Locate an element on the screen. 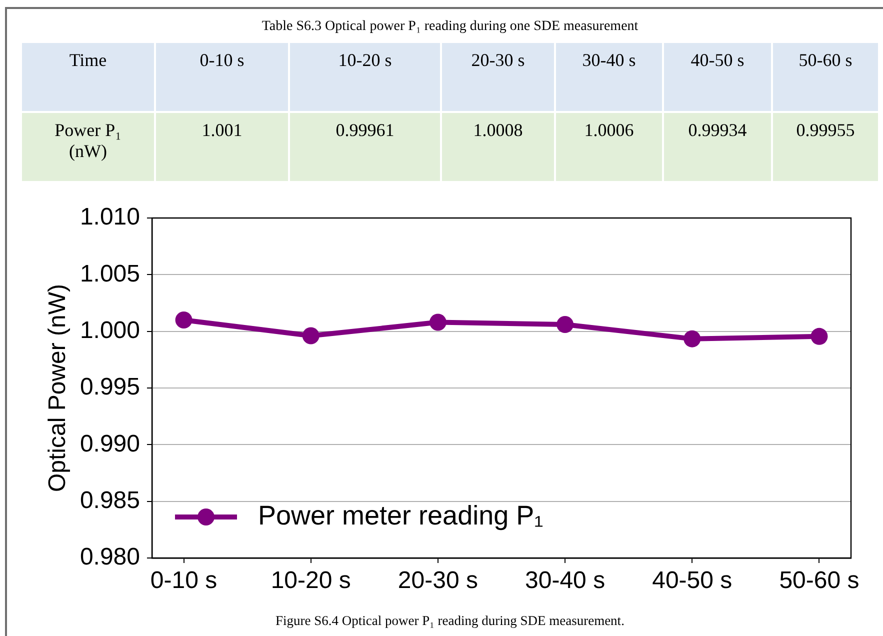  data-label: 0.99961 is located at coordinates (365, 147).